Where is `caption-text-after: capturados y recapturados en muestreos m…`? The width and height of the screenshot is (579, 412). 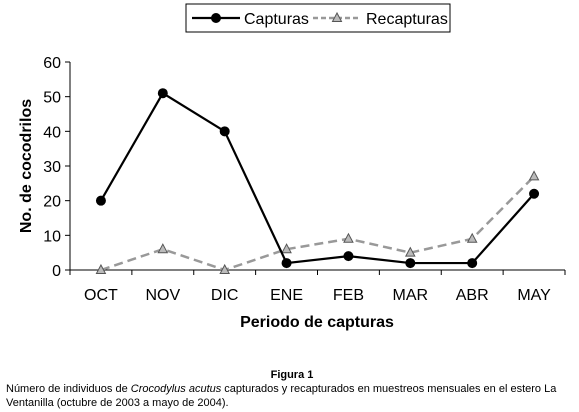 caption-text-after: capturados y recapturados en muestreos m… is located at coordinates (281, 396).